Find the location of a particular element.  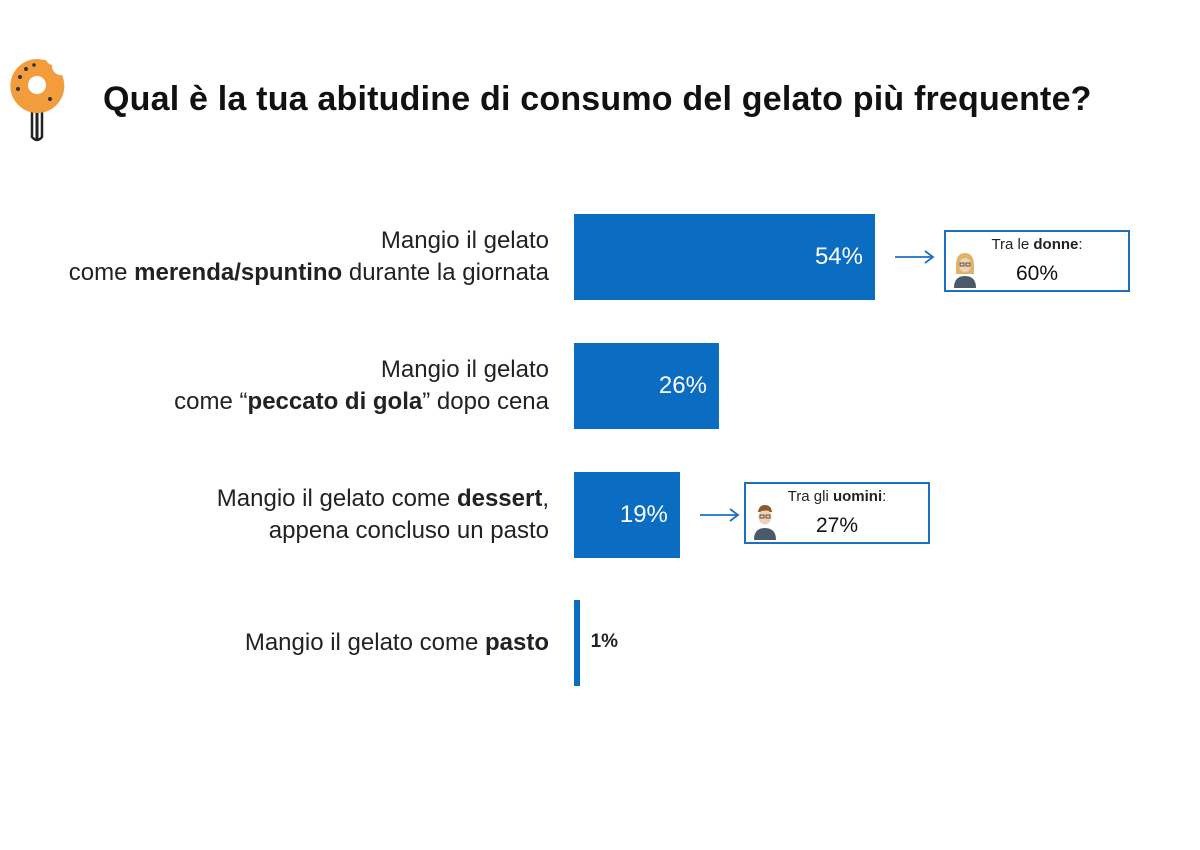

category-label-text: appena concluso un pasto is located at coordinates (408, 530).